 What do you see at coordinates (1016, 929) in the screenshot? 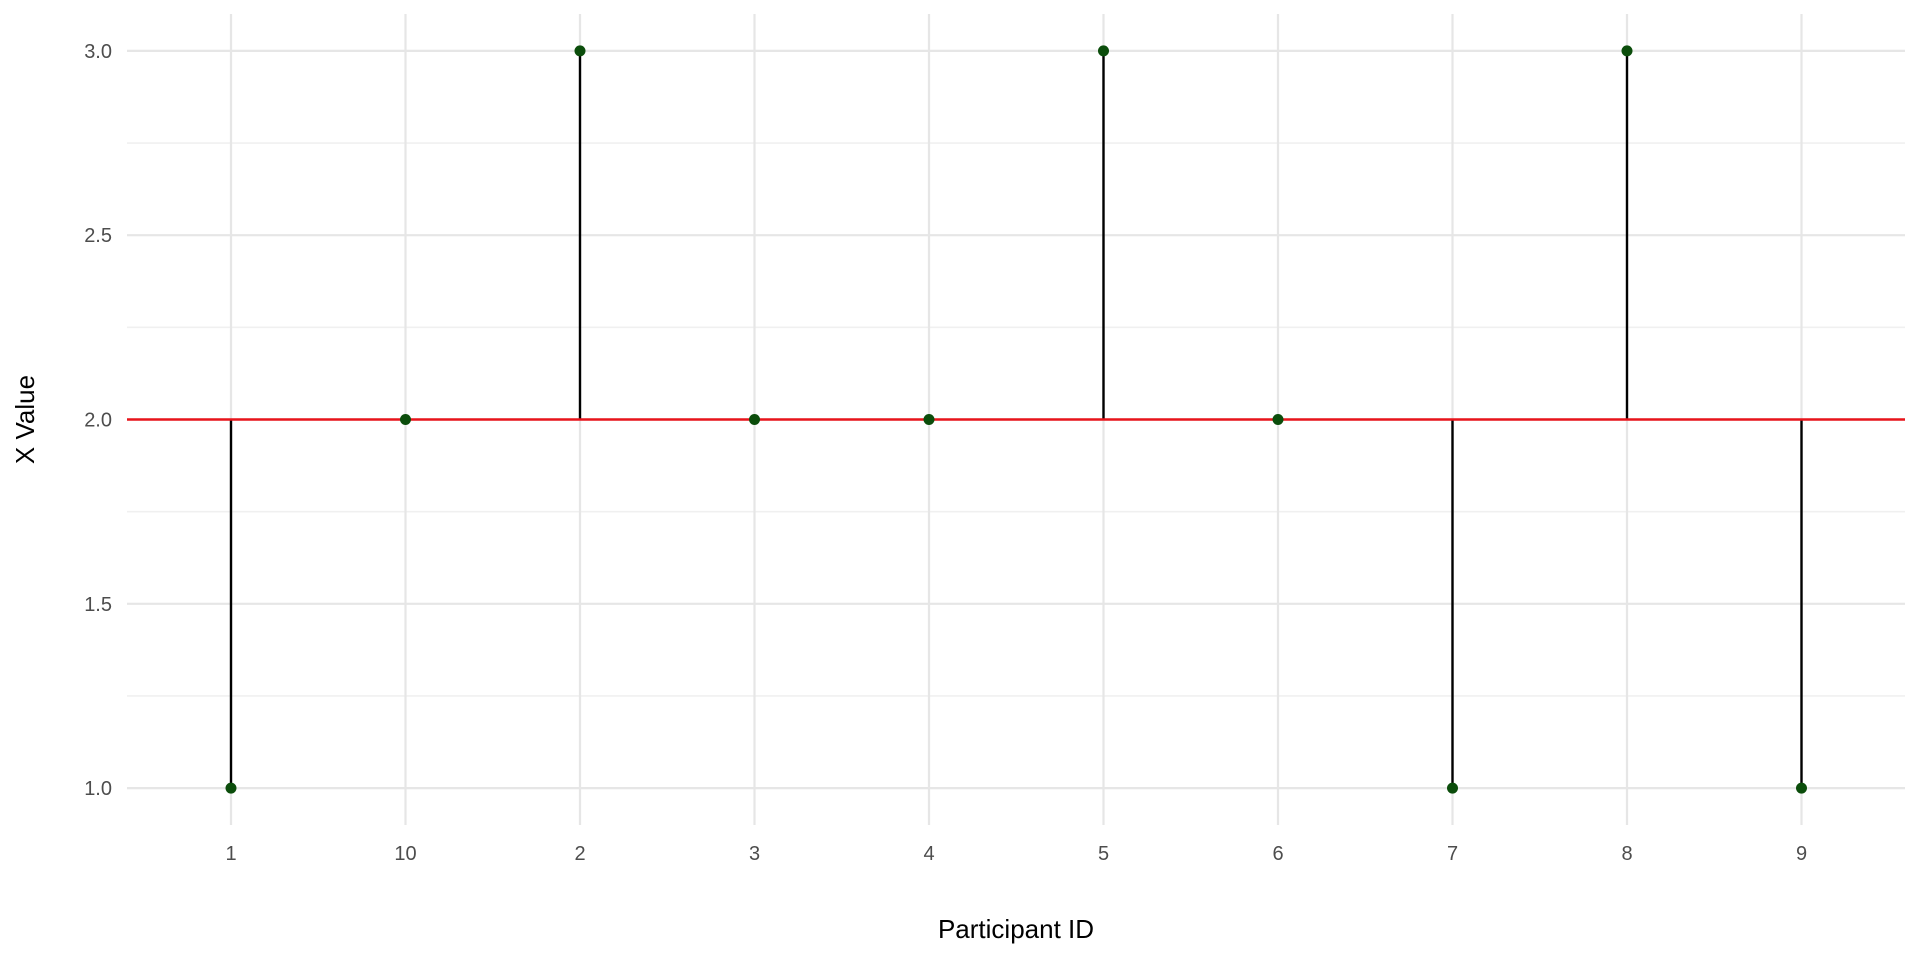
I see `x-axis-title: Participant ID` at bounding box center [1016, 929].